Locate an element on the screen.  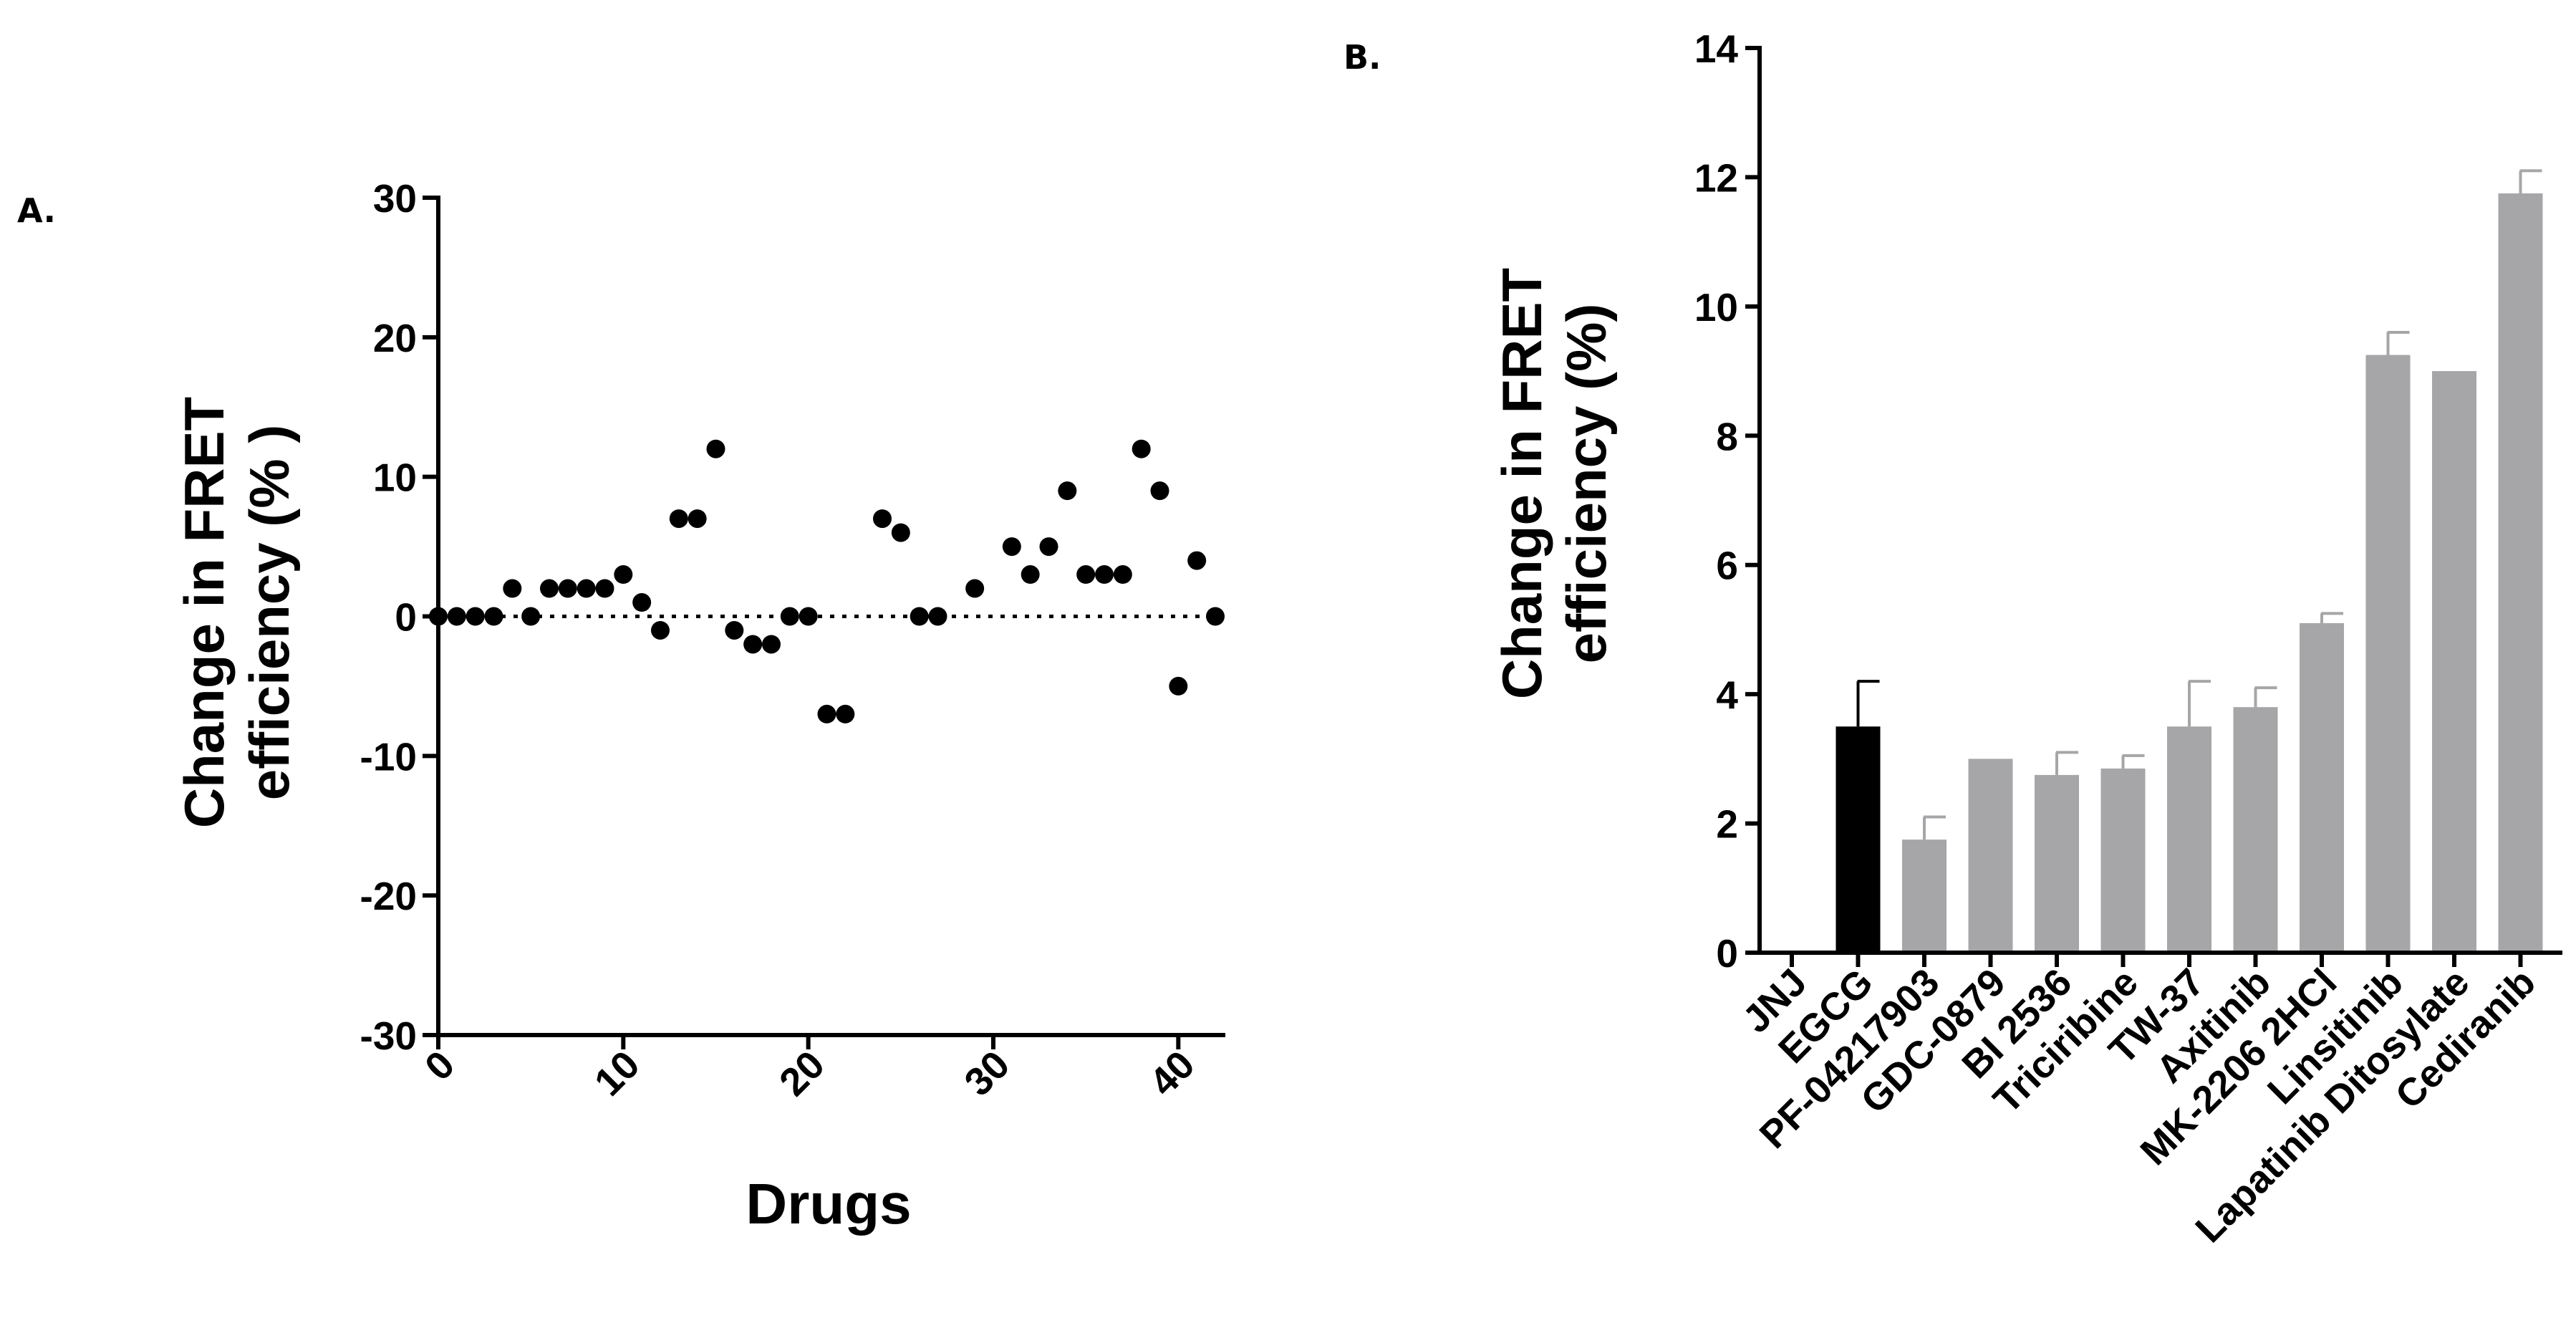
panel-b-label: B. is located at coordinates (1362, 57).